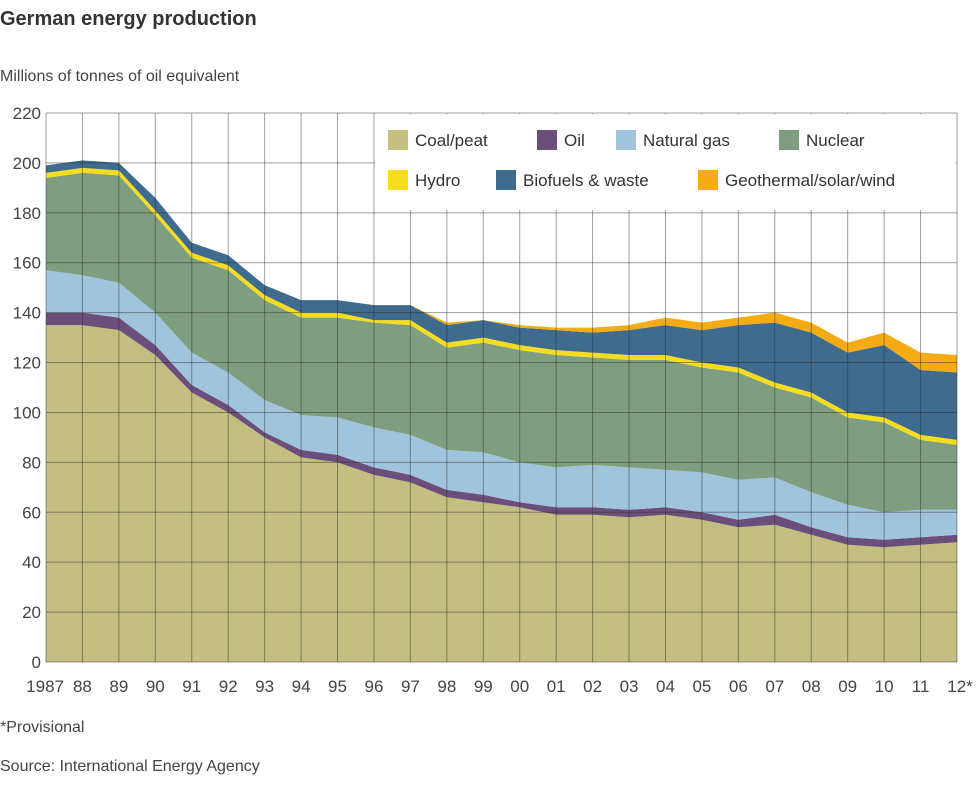 This screenshot has width=976, height=785. Describe the element at coordinates (191, 686) in the screenshot. I see `x-tick-label: 91` at that location.